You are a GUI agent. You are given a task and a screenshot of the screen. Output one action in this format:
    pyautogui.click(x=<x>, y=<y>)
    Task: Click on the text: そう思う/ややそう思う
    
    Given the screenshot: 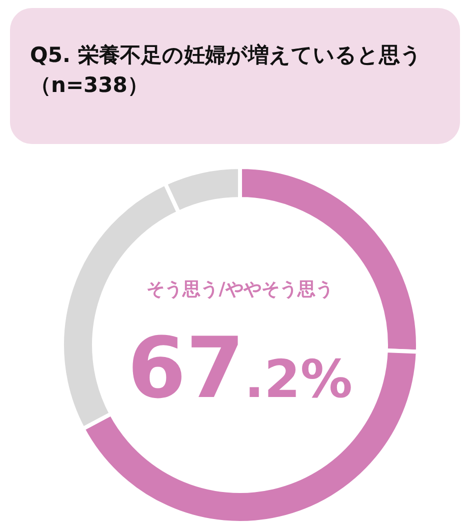 What is the action you would take?
    pyautogui.click(x=240, y=289)
    